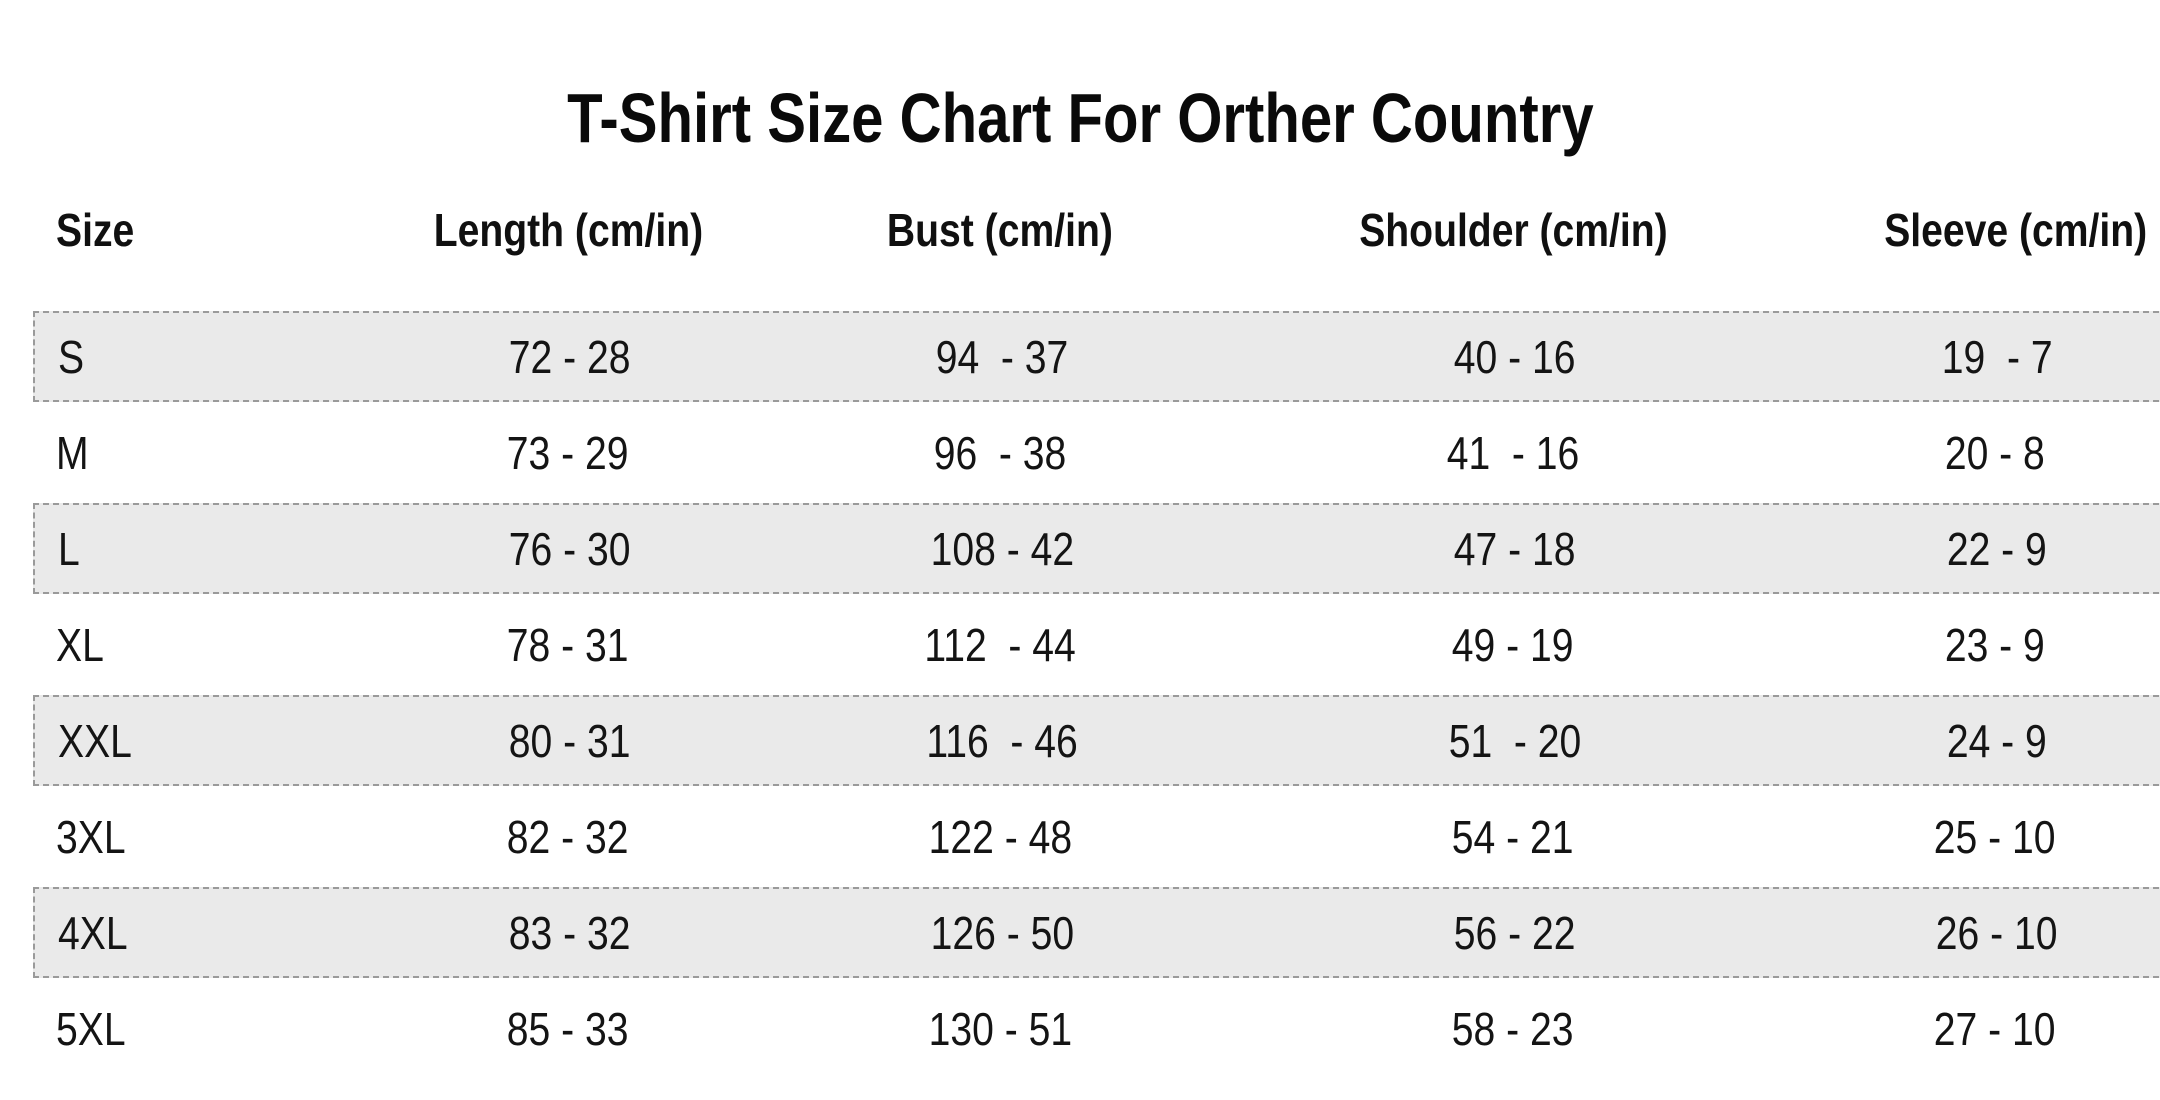 This screenshot has height=1100, width=2160. I want to click on length-value-cell: 83 - 32, so click(570, 933).